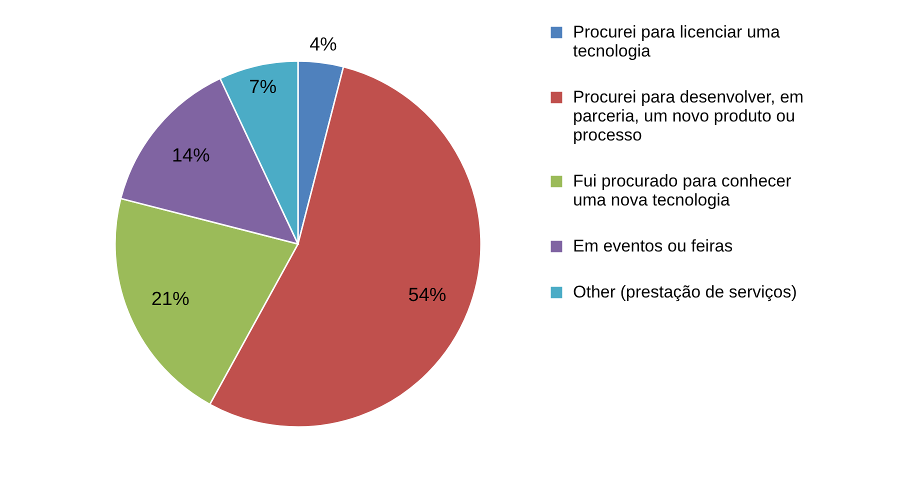  I want to click on legend-label: Procurei para licenciar uma tecnologia, so click(676, 41).